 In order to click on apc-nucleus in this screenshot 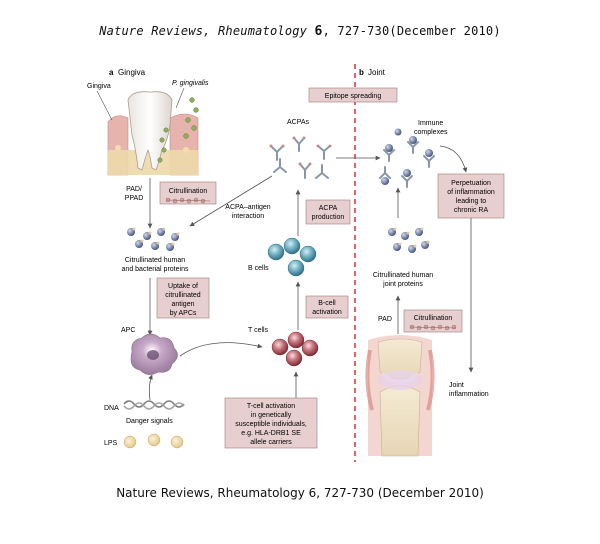, I will do `click(153, 355)`.